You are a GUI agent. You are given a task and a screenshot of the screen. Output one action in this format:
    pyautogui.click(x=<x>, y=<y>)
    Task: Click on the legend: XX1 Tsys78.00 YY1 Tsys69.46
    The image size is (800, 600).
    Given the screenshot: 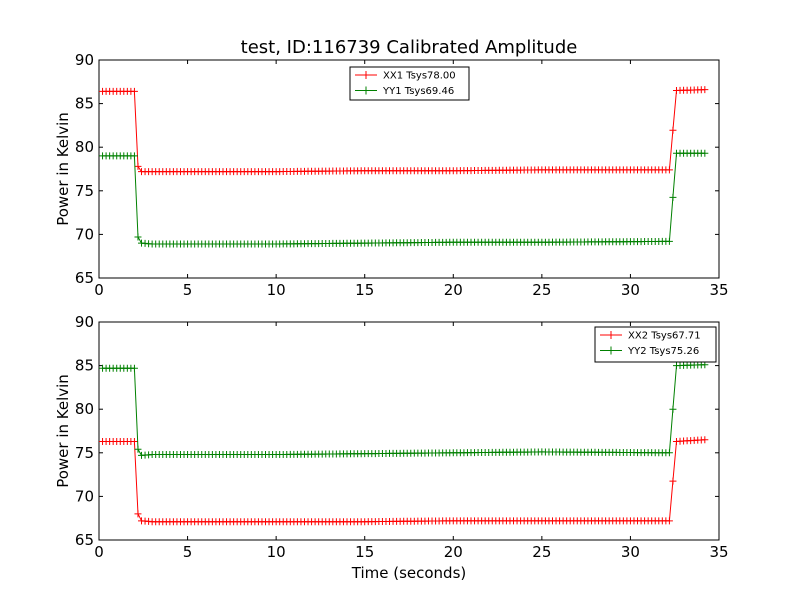 What is the action you would take?
    pyautogui.click(x=409, y=83)
    